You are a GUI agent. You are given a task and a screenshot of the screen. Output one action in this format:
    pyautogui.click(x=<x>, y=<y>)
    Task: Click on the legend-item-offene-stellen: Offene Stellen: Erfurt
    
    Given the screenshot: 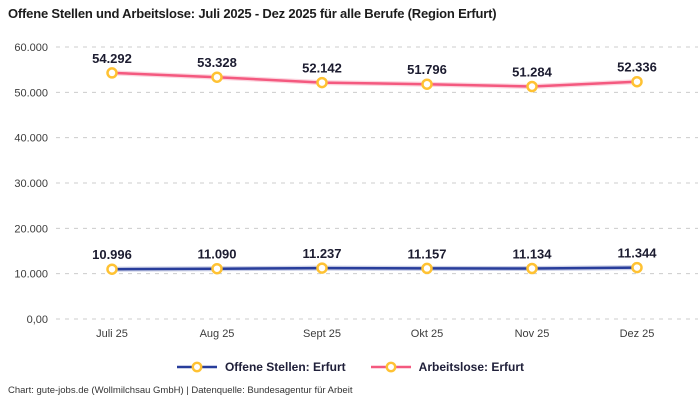 What is the action you would take?
    pyautogui.click(x=261, y=367)
    